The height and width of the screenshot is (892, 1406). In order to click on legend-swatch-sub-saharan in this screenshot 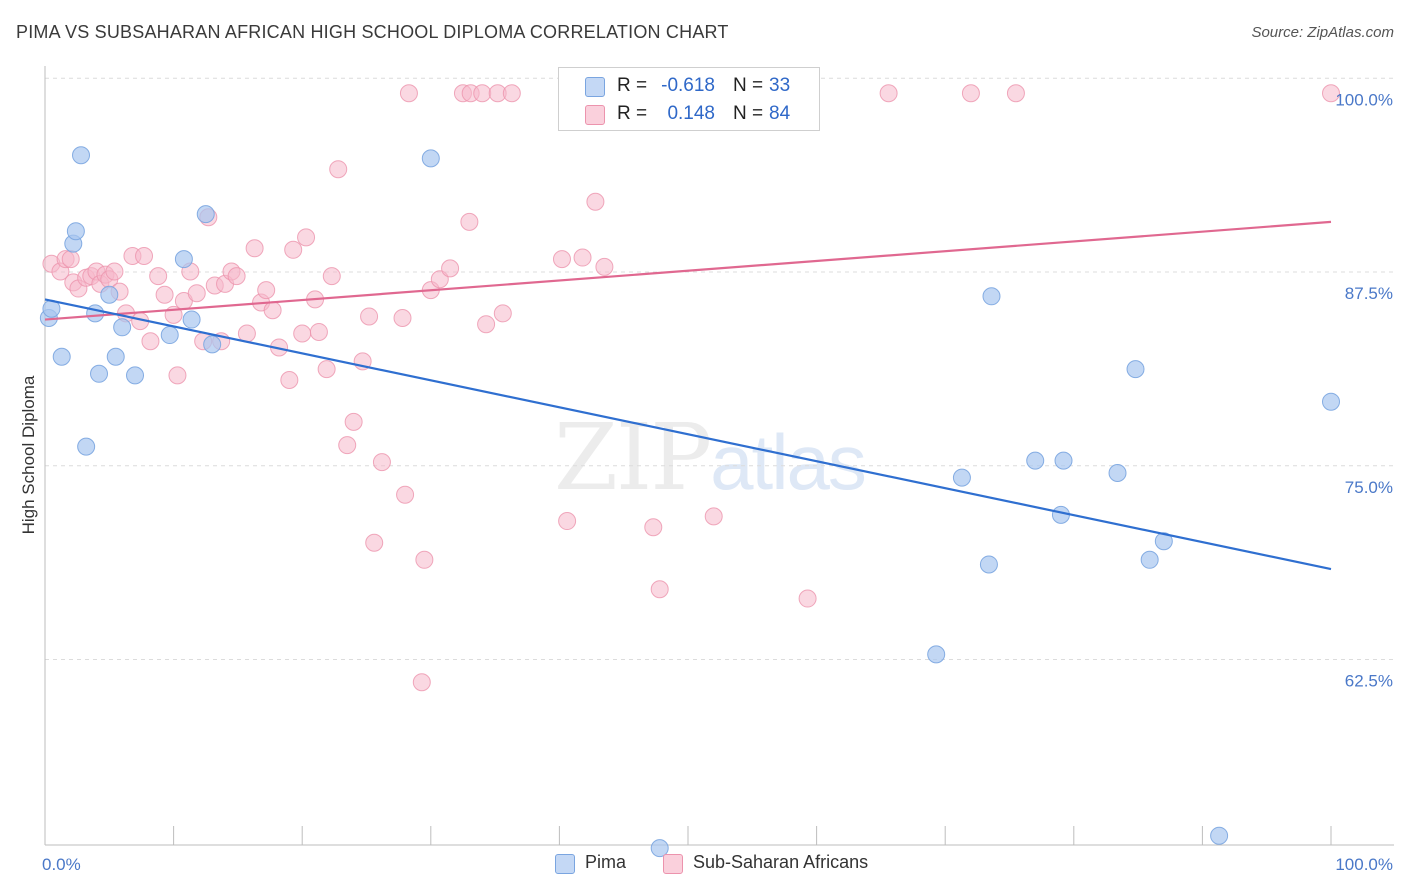, I will do `click(595, 115)`.